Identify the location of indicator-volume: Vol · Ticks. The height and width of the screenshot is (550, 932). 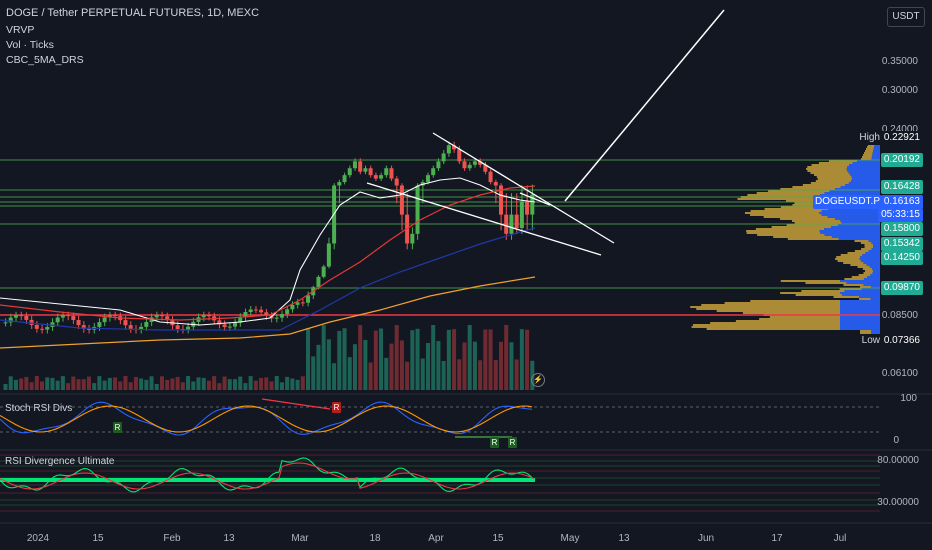
(30, 45).